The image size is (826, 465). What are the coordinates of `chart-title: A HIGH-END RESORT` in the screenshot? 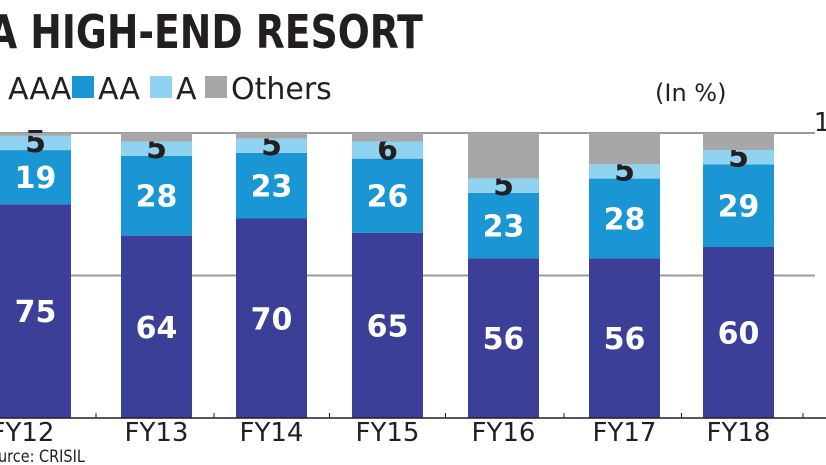 It's located at (211, 32).